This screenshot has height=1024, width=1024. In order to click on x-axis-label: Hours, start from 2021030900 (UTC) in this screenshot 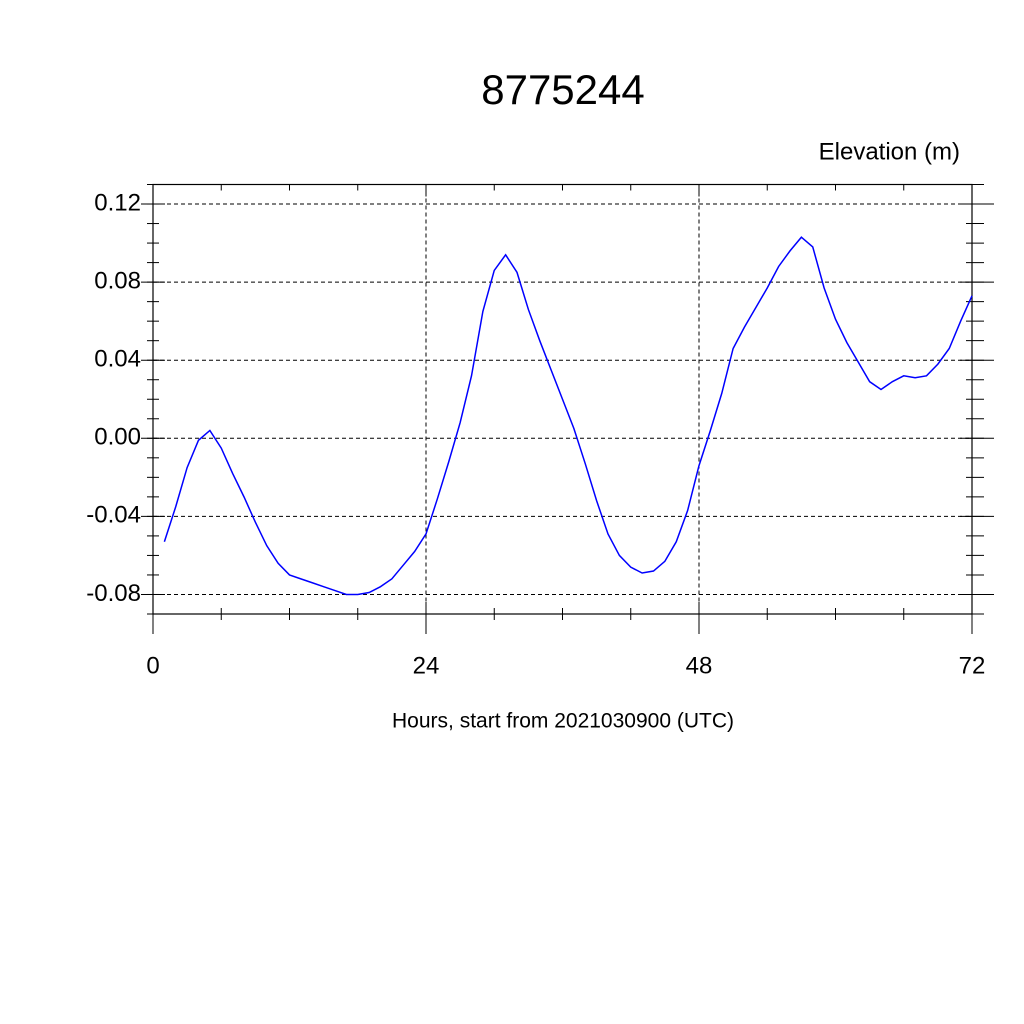, I will do `click(563, 721)`.